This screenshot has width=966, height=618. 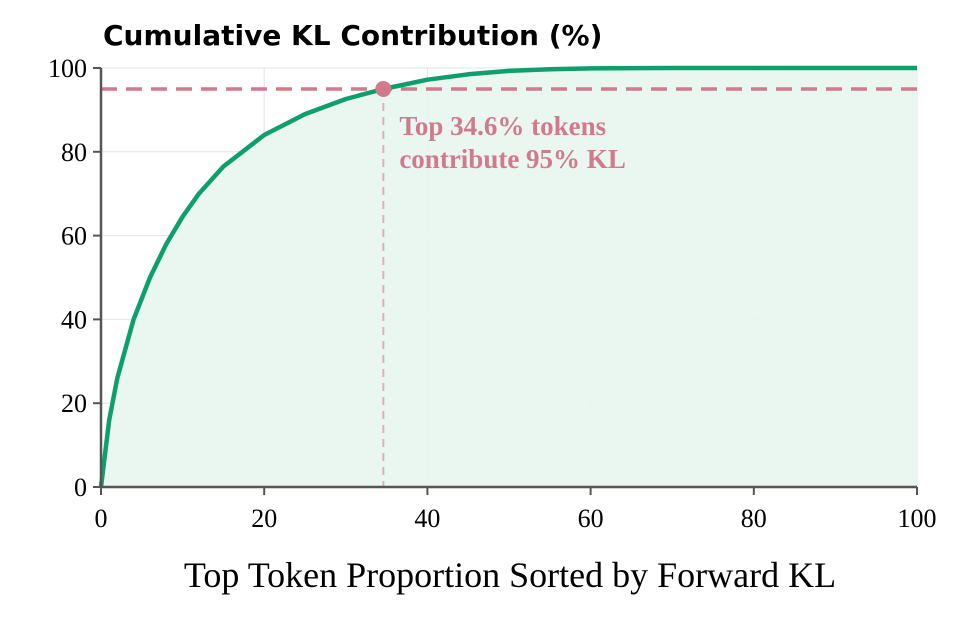 I want to click on y-tick-label: 80, so click(x=74, y=152).